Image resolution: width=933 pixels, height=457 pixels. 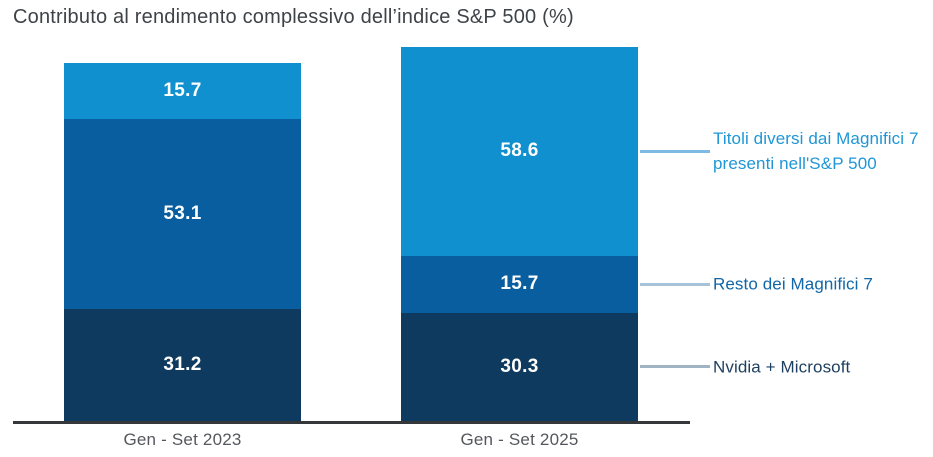 I want to click on bar-segment: 31.2, so click(x=182, y=365).